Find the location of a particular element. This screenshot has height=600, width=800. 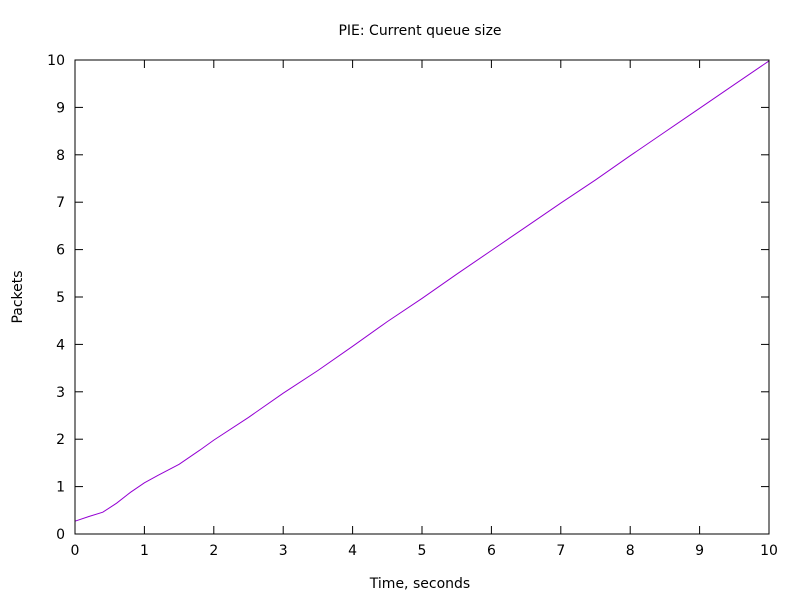

y-tick-label: 4 is located at coordinates (60, 345).